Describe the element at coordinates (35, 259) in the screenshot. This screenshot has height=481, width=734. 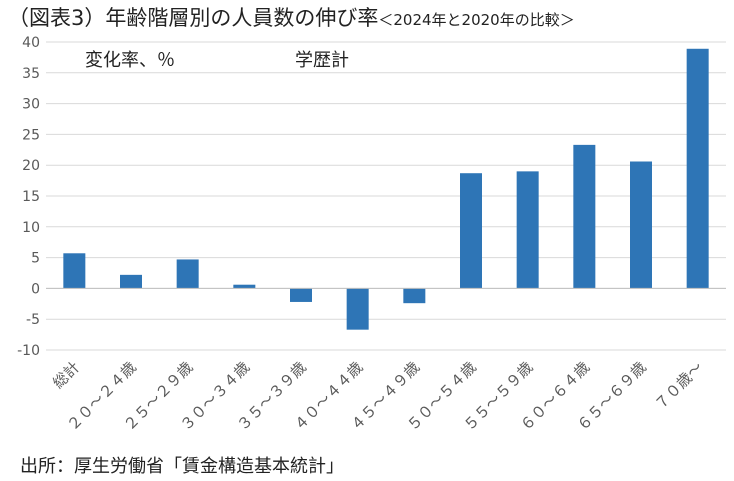
I see `y-tick-label: 5` at that location.